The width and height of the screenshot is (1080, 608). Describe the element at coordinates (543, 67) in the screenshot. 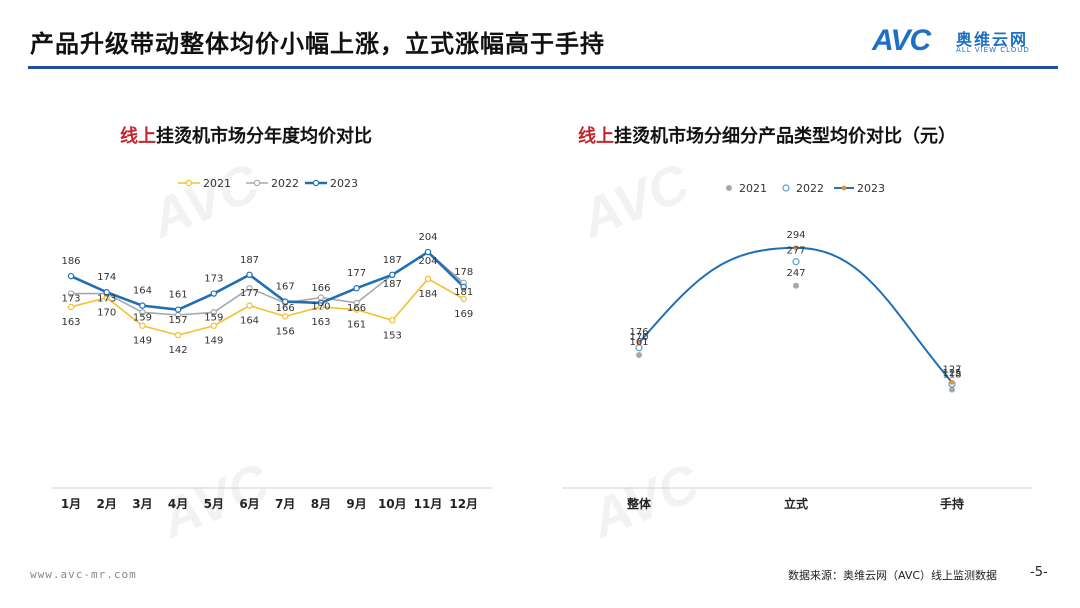

I see `title-underline` at that location.